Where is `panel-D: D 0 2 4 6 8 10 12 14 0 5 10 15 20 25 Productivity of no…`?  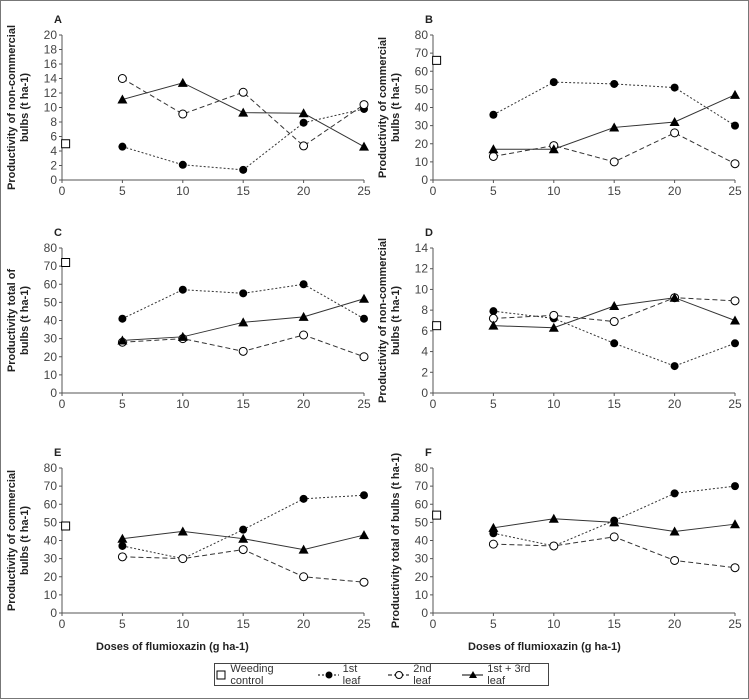 panel-D: D 0 2 4 6 8 10 12 14 0 5 10 15 20 25 Productivity of no… is located at coordinates (559, 319).